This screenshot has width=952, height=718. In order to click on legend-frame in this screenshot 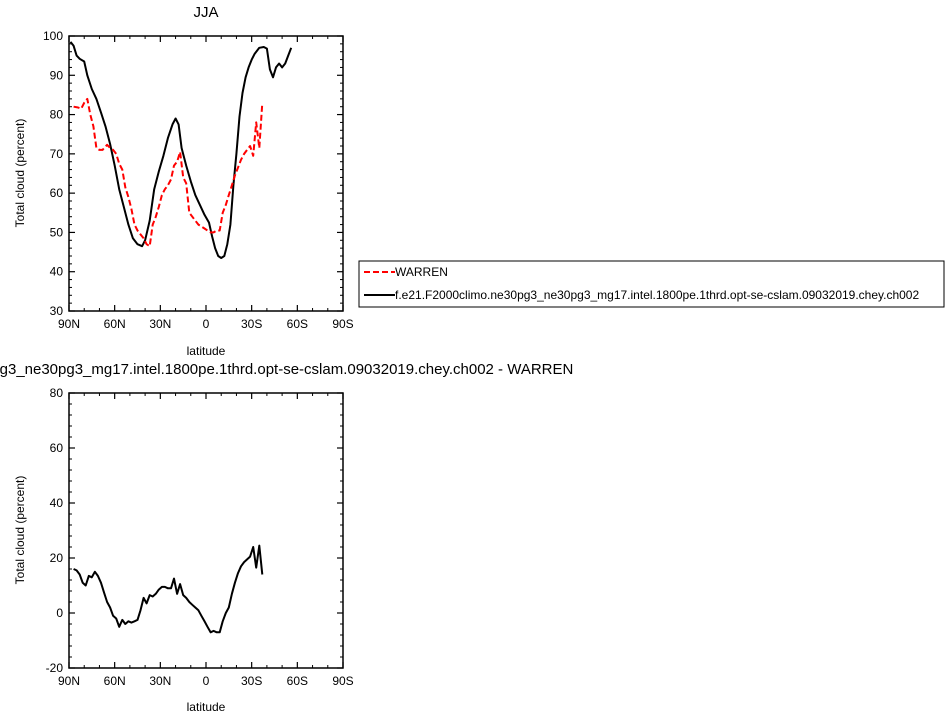, I will do `click(651, 284)`.